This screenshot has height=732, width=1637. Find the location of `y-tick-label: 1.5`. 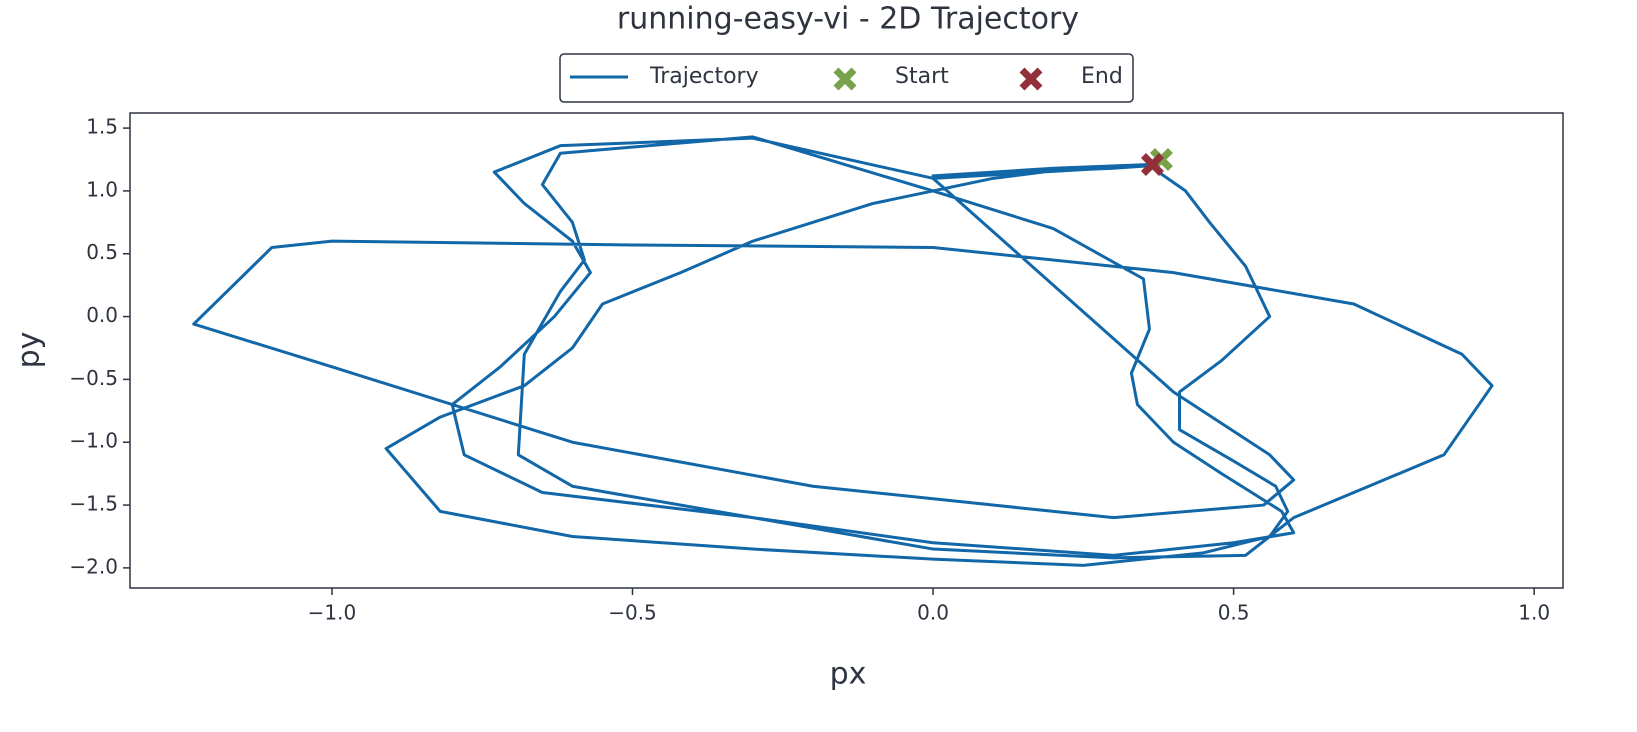

y-tick-label: 1.5 is located at coordinates (102, 127).